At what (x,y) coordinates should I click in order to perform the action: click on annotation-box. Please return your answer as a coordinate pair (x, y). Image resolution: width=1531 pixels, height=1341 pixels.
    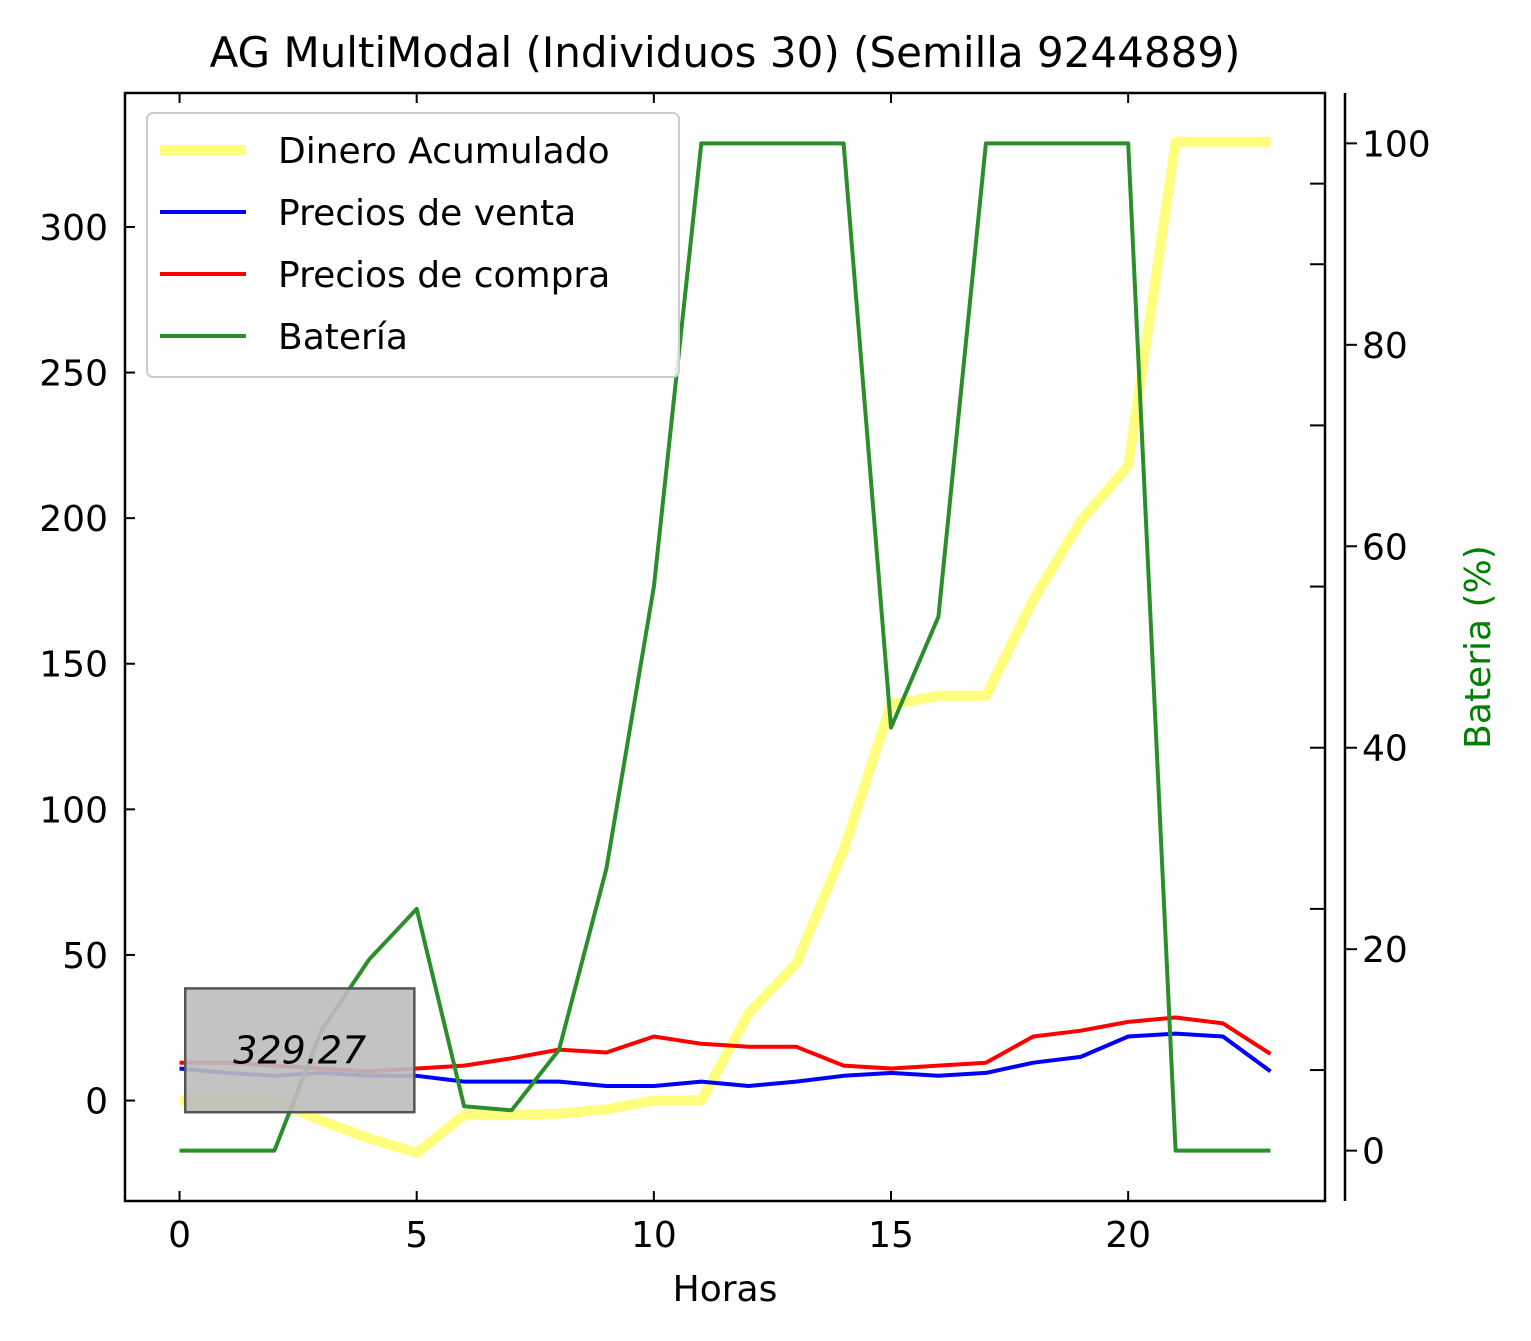
    Looking at the image, I should click on (299, 1050).